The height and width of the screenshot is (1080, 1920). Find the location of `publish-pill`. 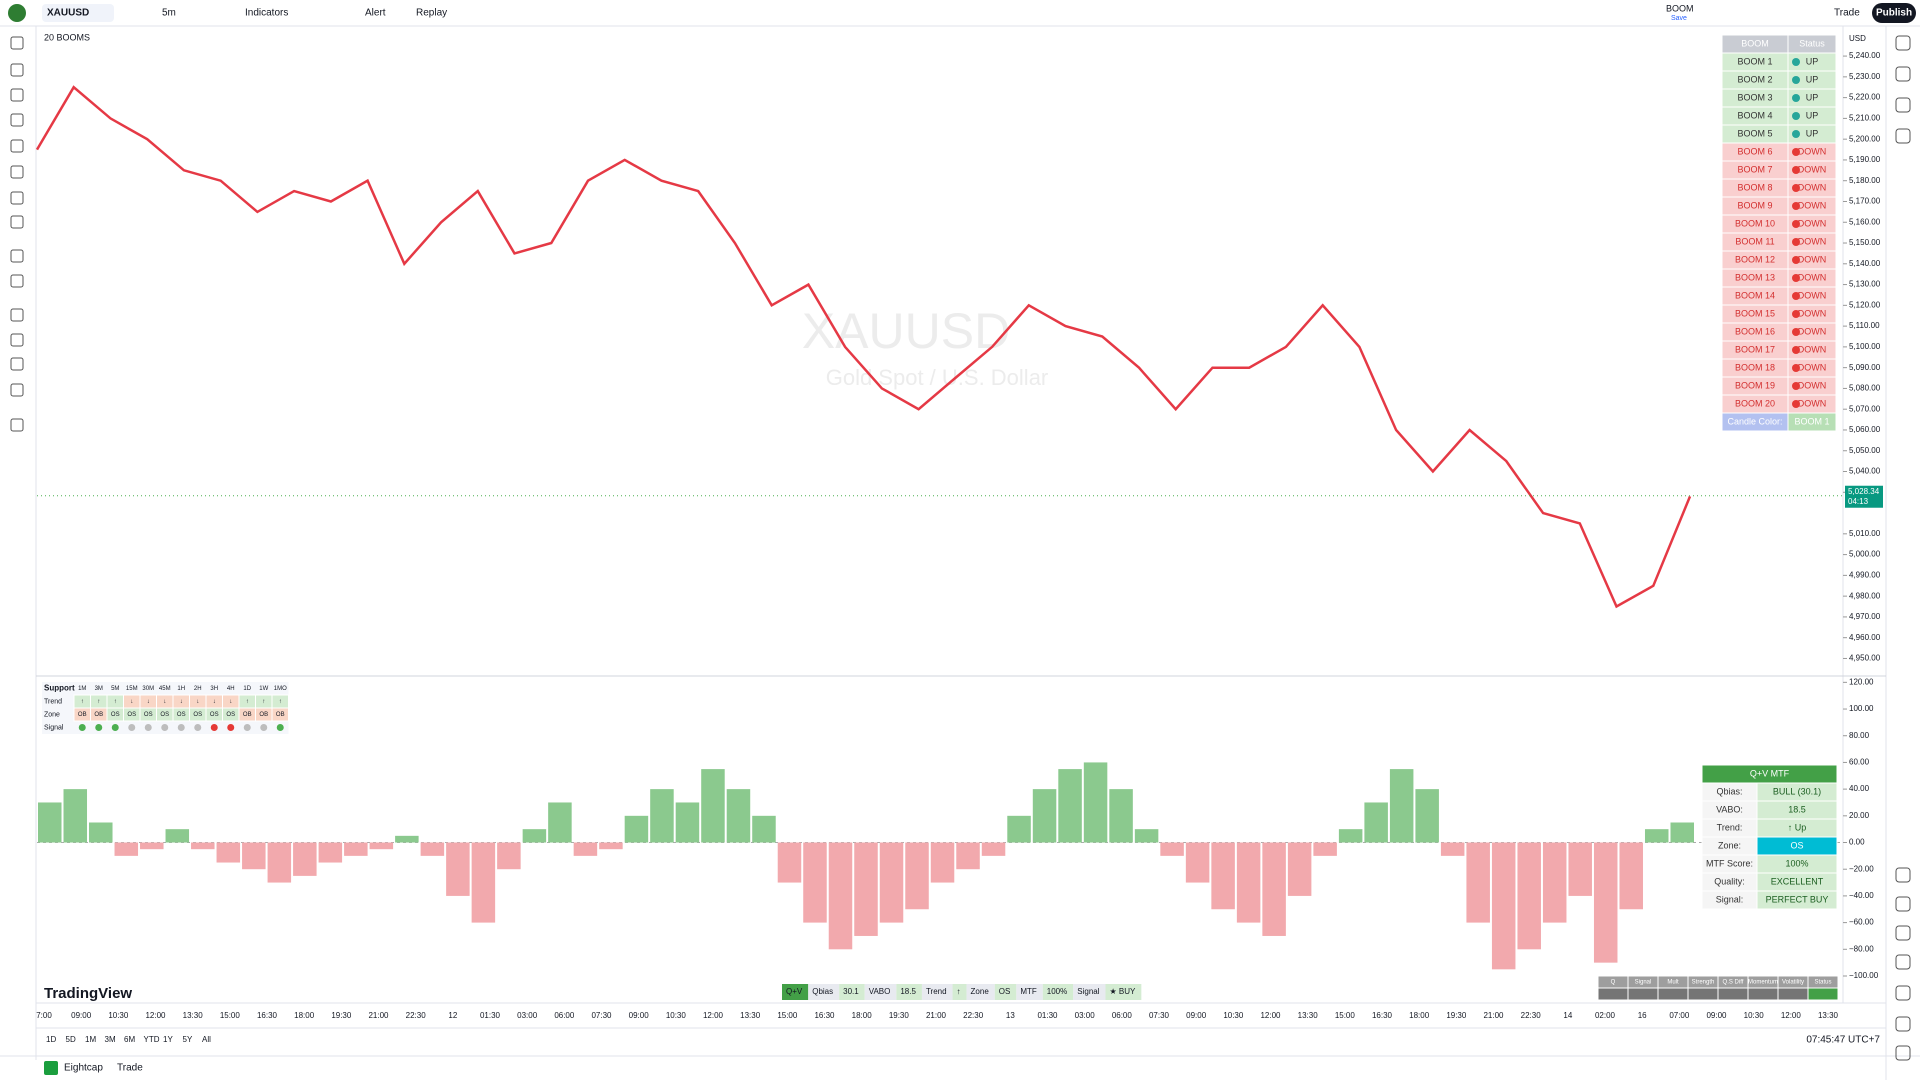

publish-pill is located at coordinates (1894, 13).